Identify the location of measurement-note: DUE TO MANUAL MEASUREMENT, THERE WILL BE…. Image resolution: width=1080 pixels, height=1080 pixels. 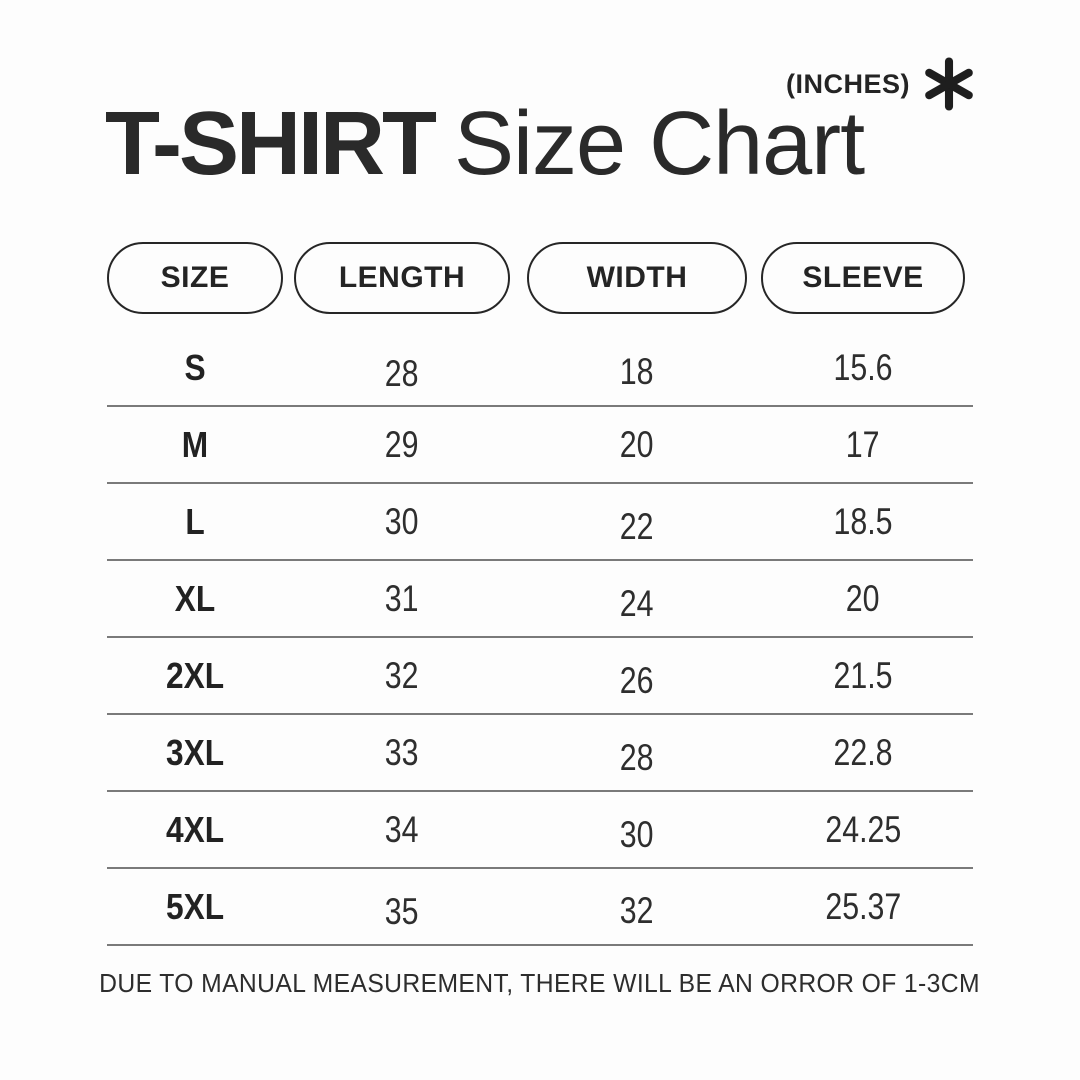
(540, 983).